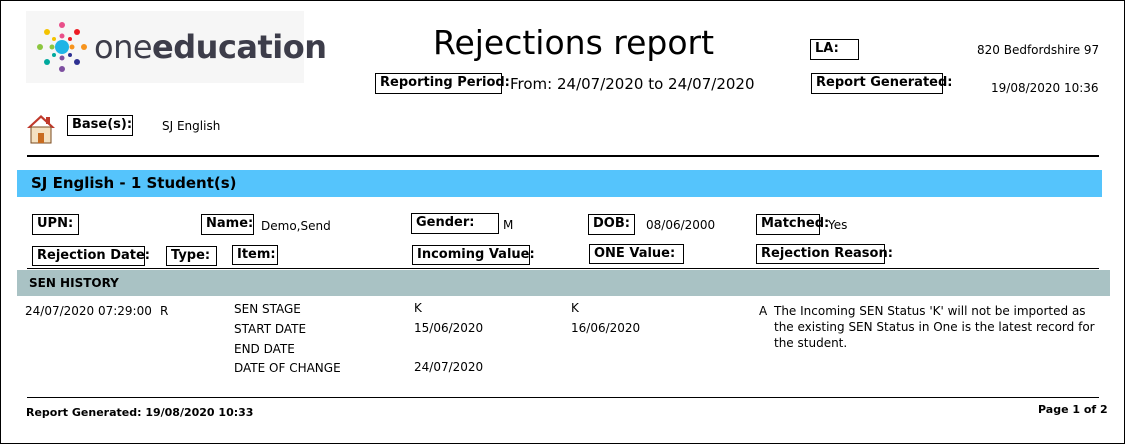  What do you see at coordinates (41, 129) in the screenshot?
I see `home-icon` at bounding box center [41, 129].